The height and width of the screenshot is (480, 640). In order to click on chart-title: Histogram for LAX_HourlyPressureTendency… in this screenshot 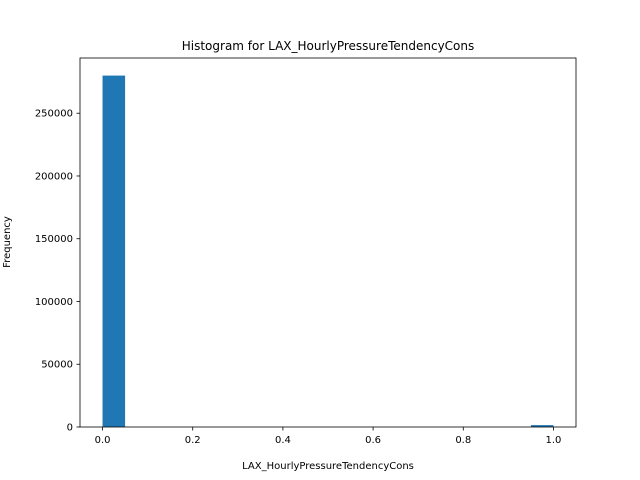, I will do `click(328, 46)`.